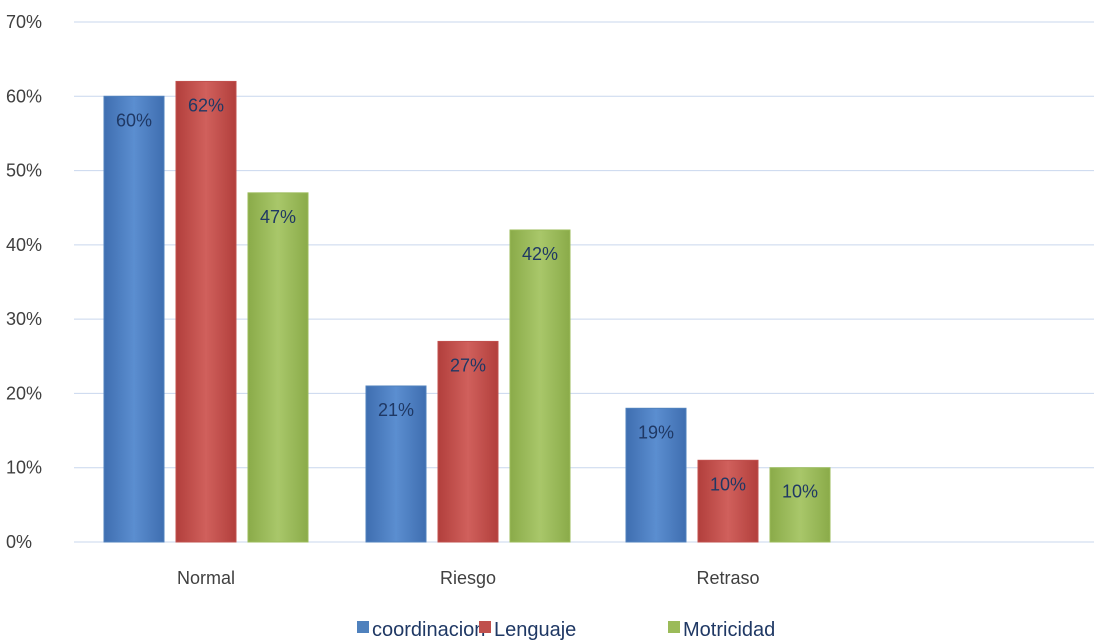 The width and height of the screenshot is (1104, 641). I want to click on legend-swatch-motricidad, so click(674, 627).